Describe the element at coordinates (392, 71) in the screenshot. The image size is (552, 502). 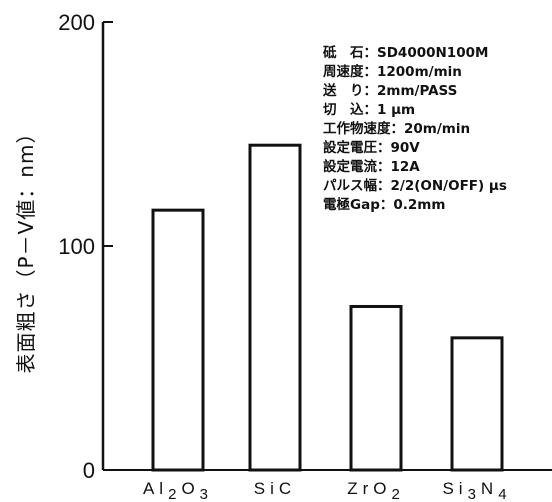
I see `annotation-line: 周速度：1200m/min` at that location.